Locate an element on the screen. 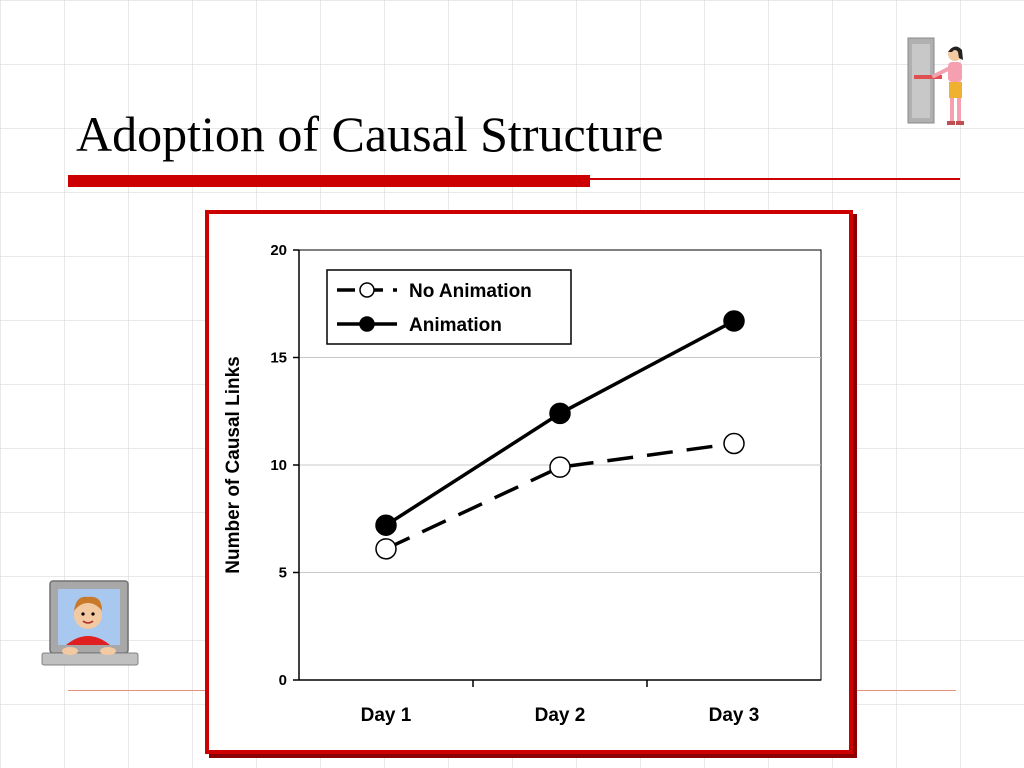  y-tick-label: 20 is located at coordinates (278, 250).